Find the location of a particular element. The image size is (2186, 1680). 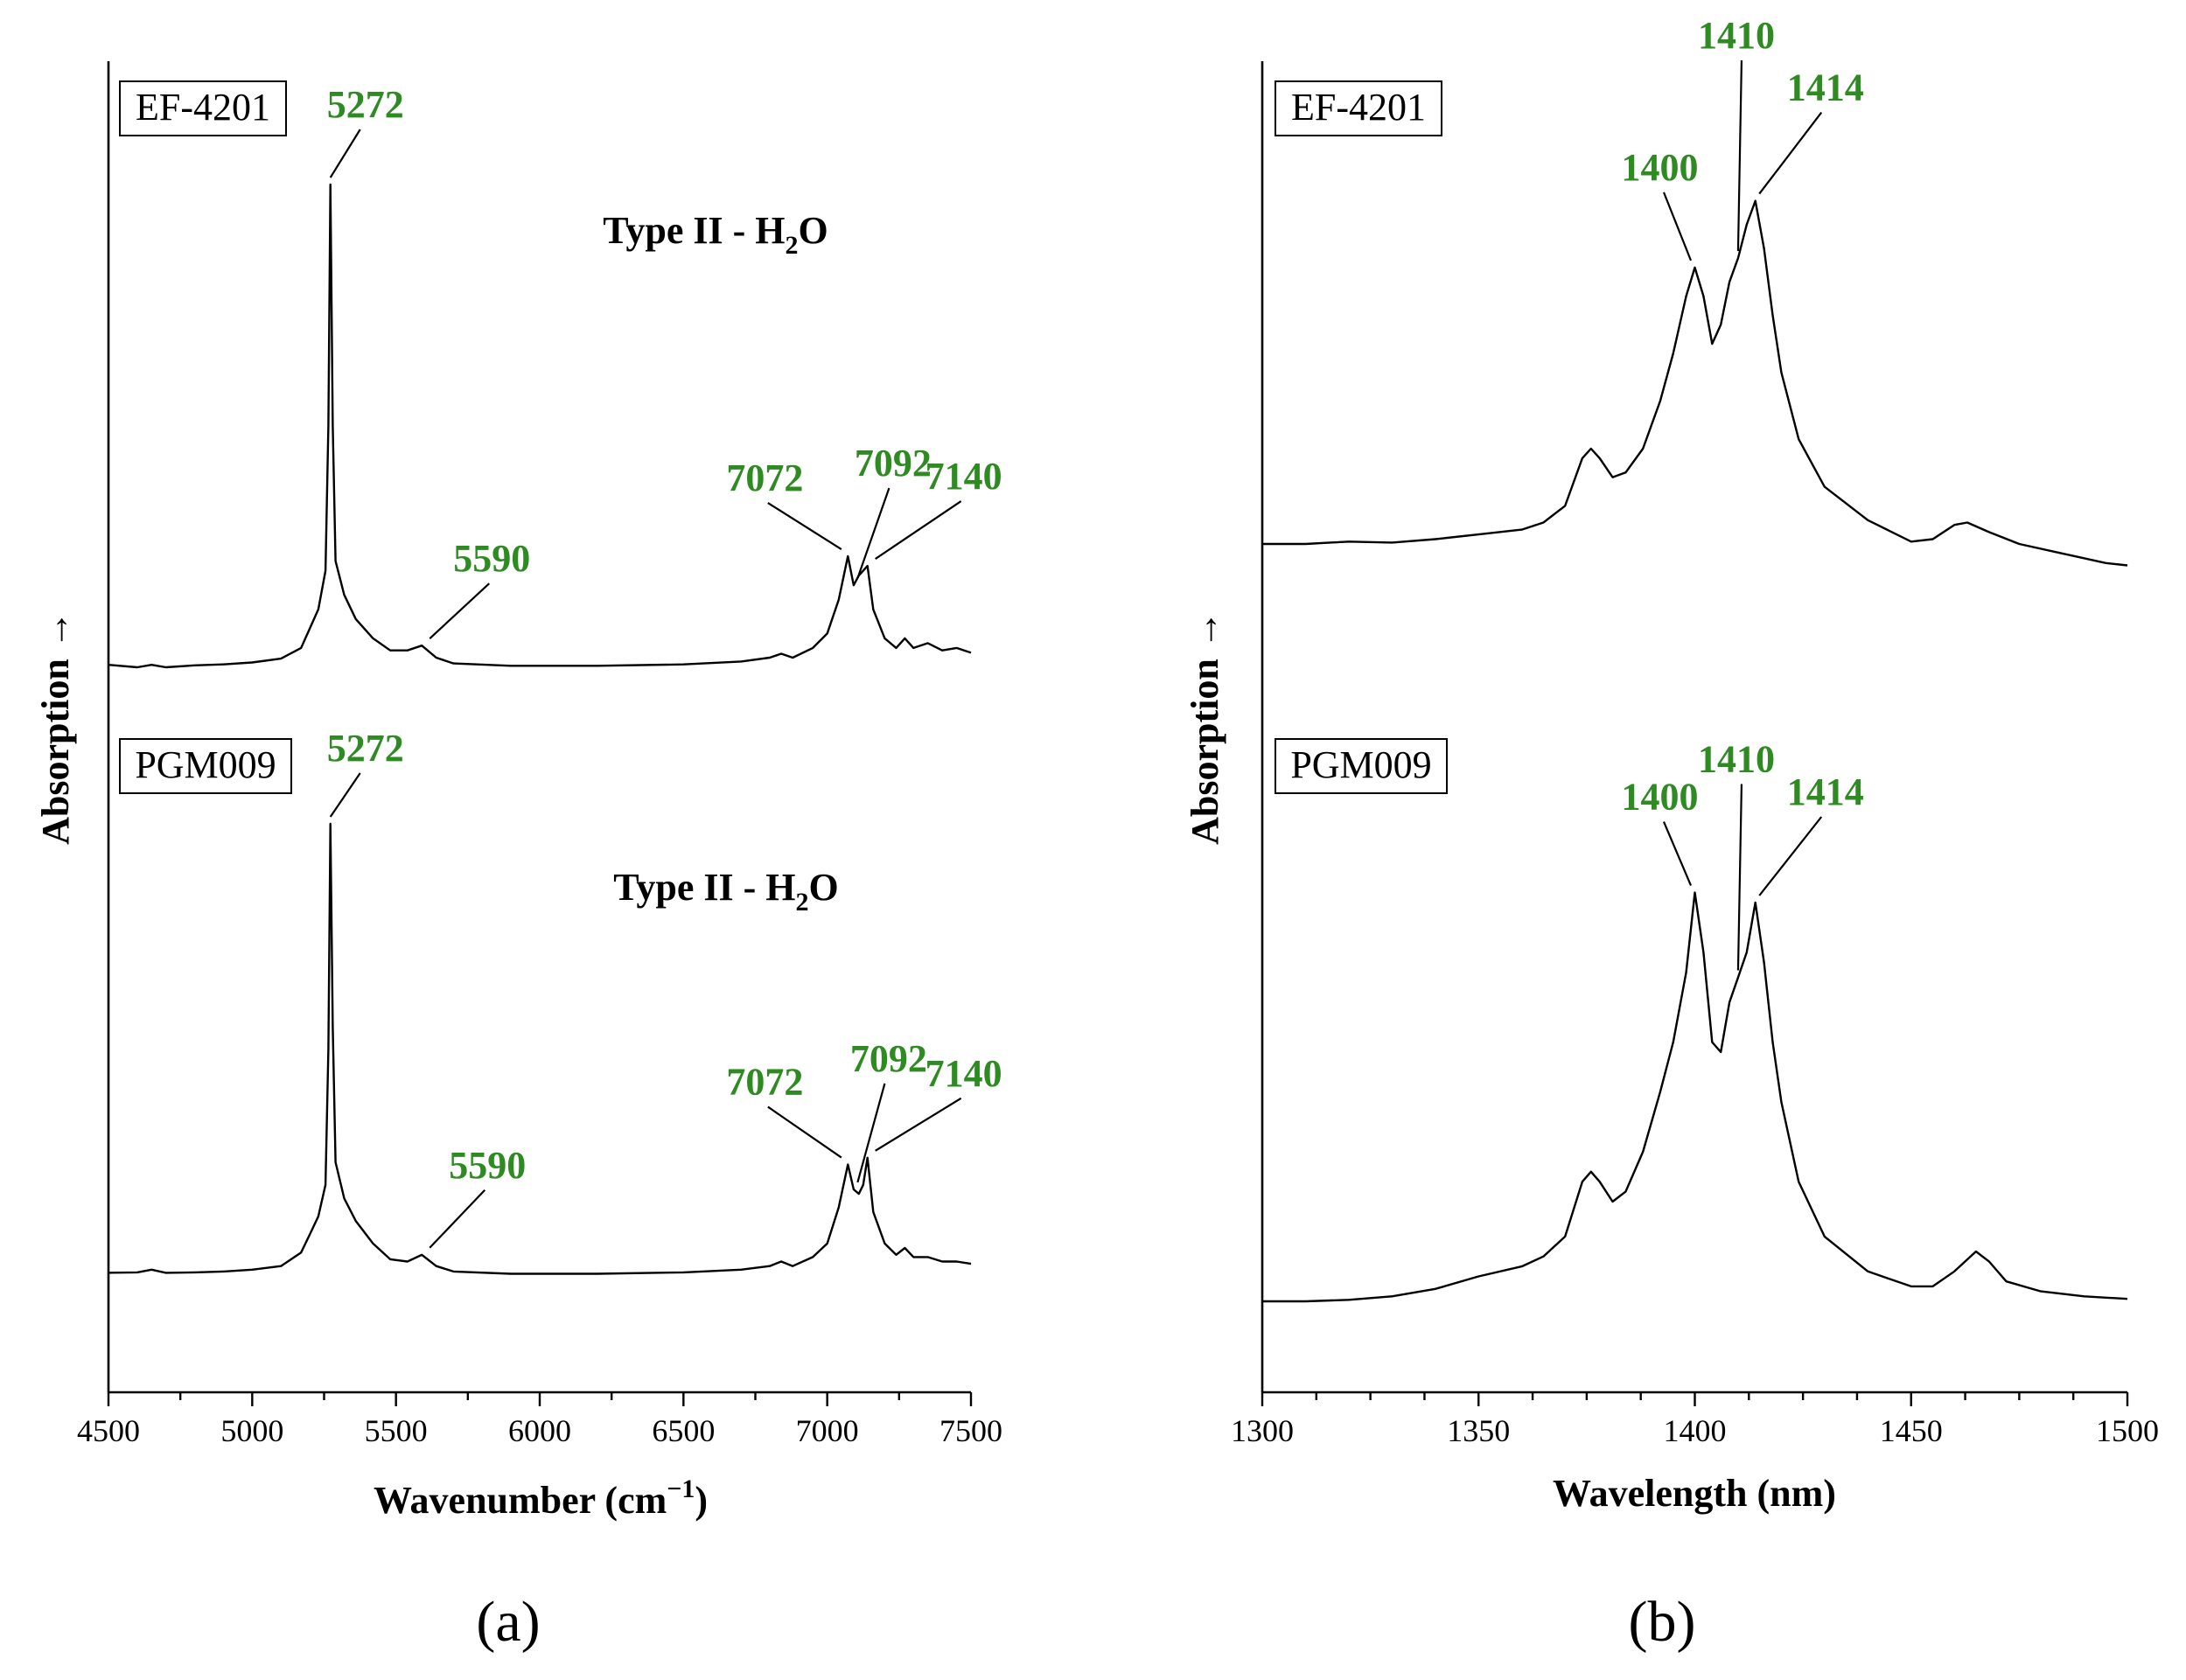

panel-b-spectrum-pgm009 is located at coordinates (1695, 1097).